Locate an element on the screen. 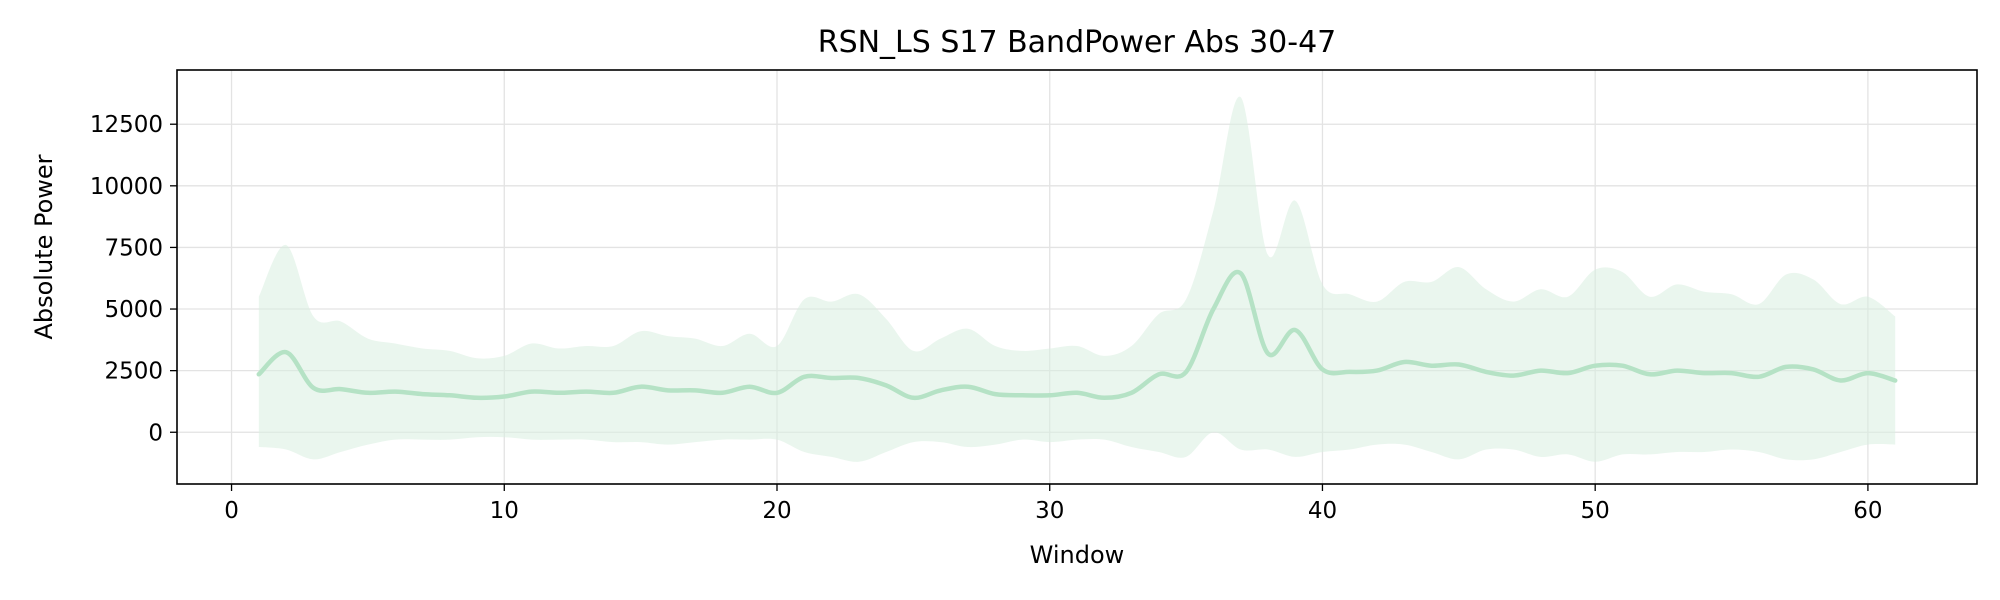  x-tick-label: 50 is located at coordinates (1595, 511).